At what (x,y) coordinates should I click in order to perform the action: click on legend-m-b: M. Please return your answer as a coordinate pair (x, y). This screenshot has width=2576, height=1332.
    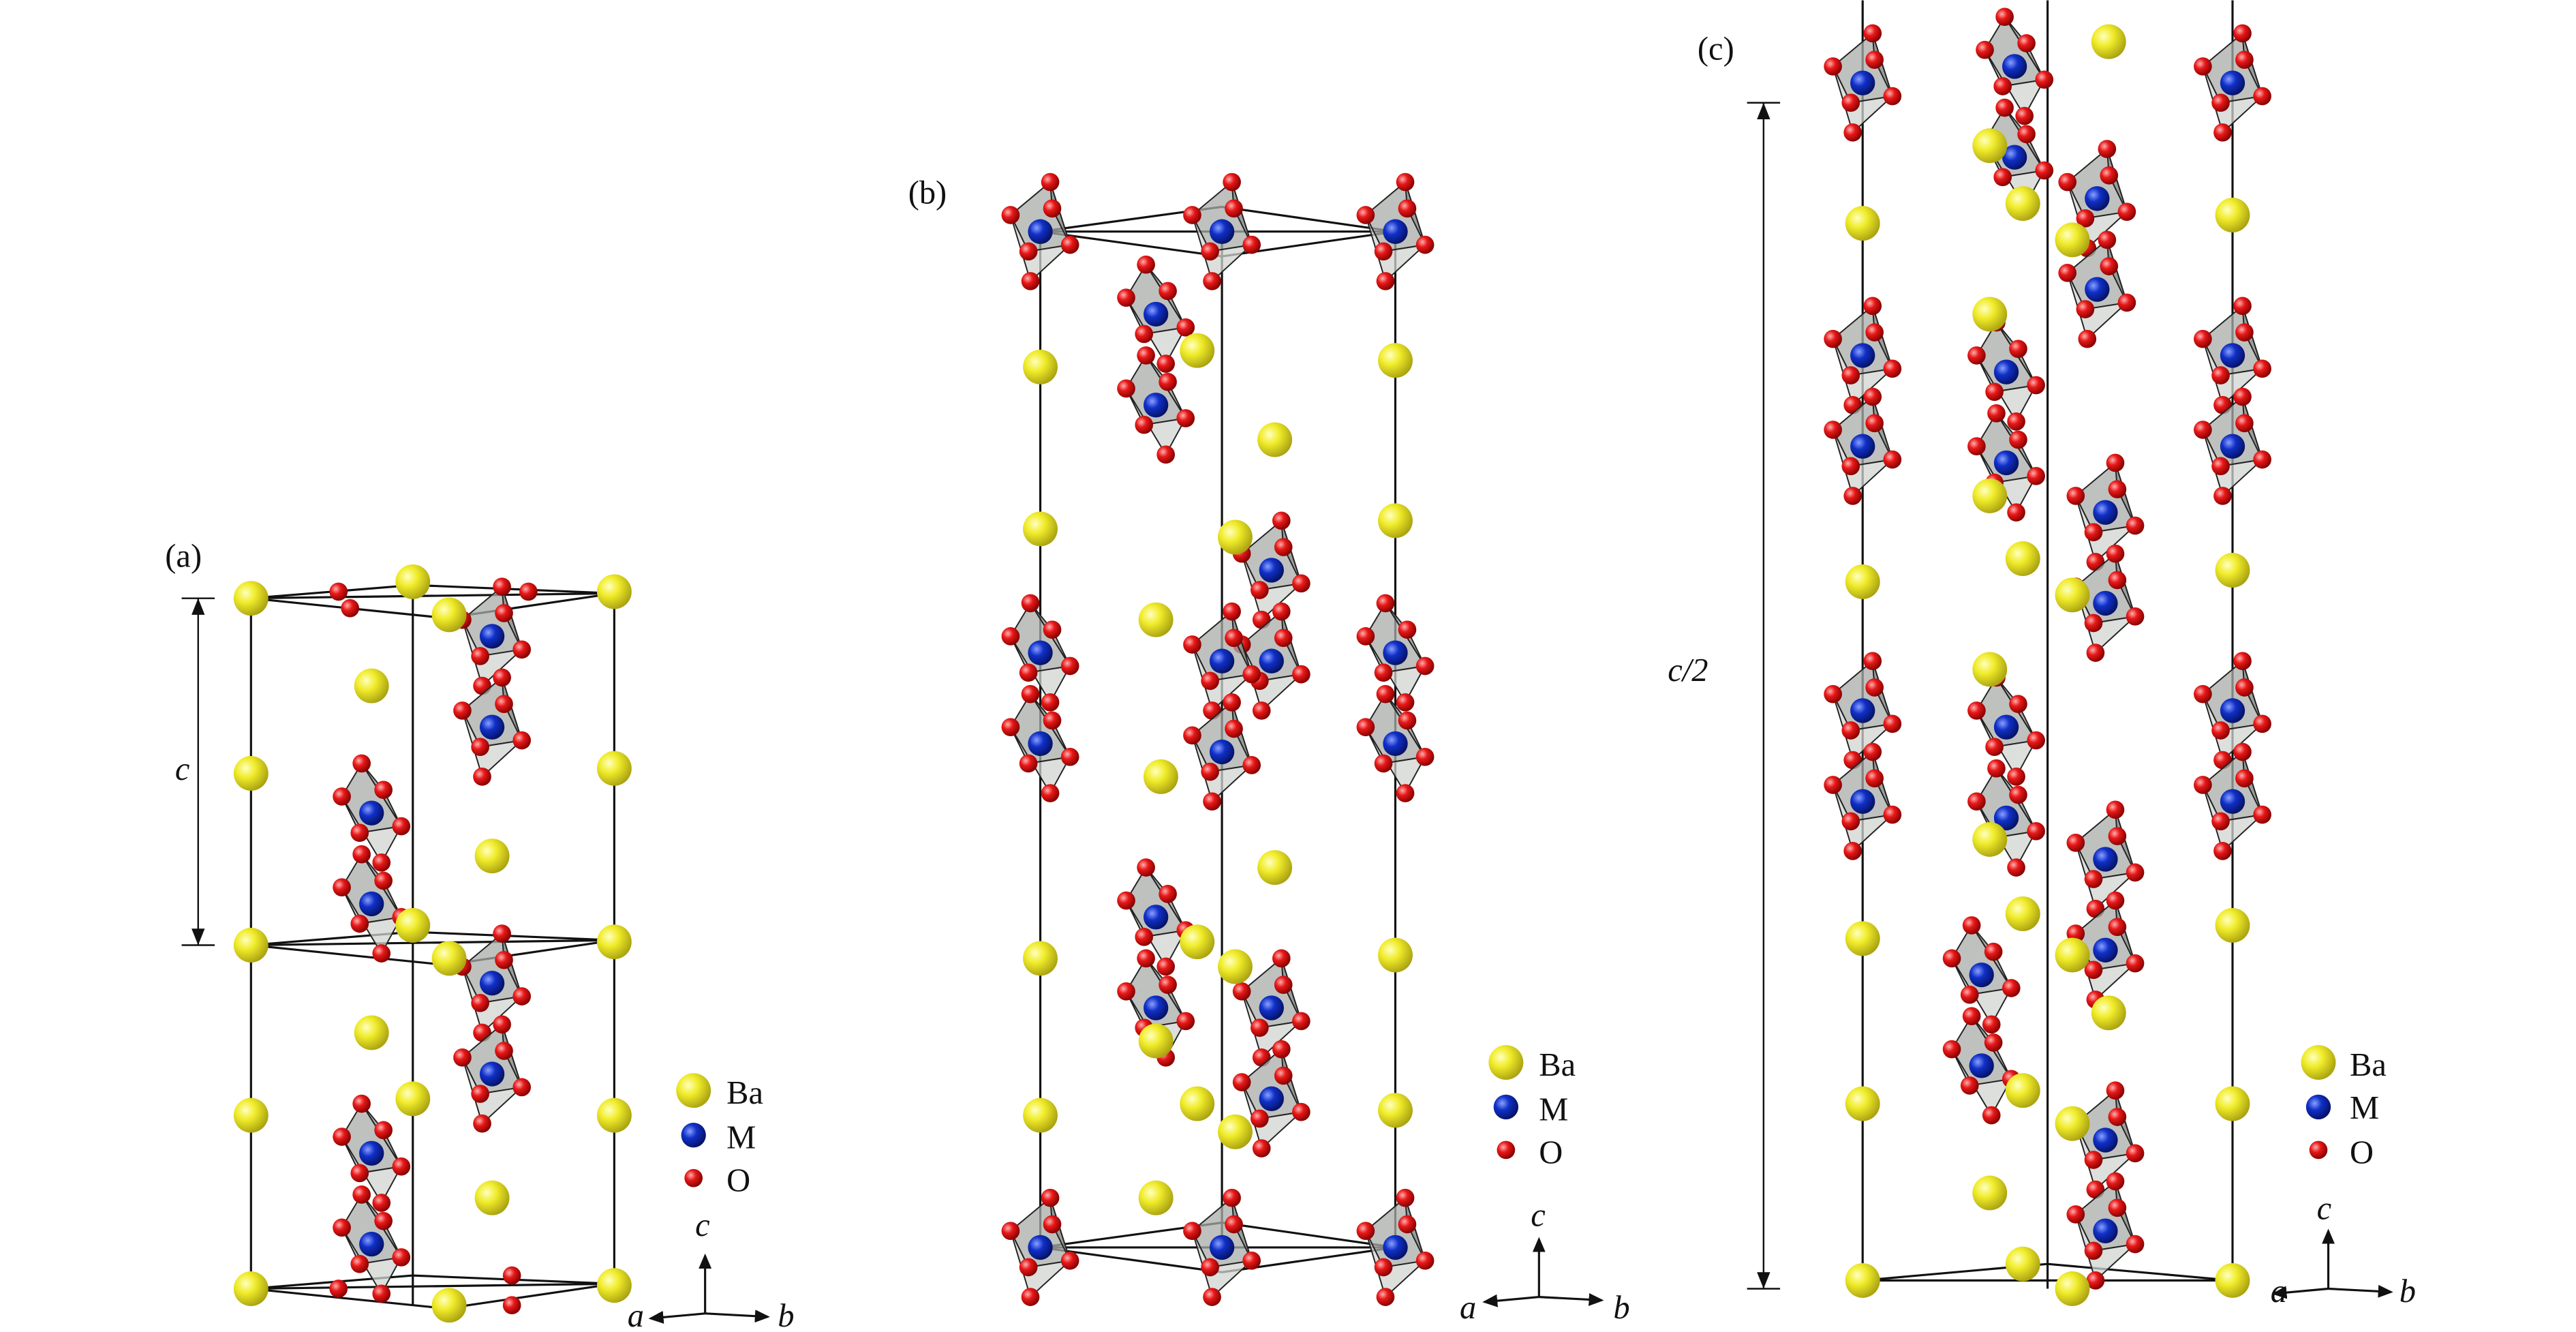
    Looking at the image, I should click on (1553, 1109).